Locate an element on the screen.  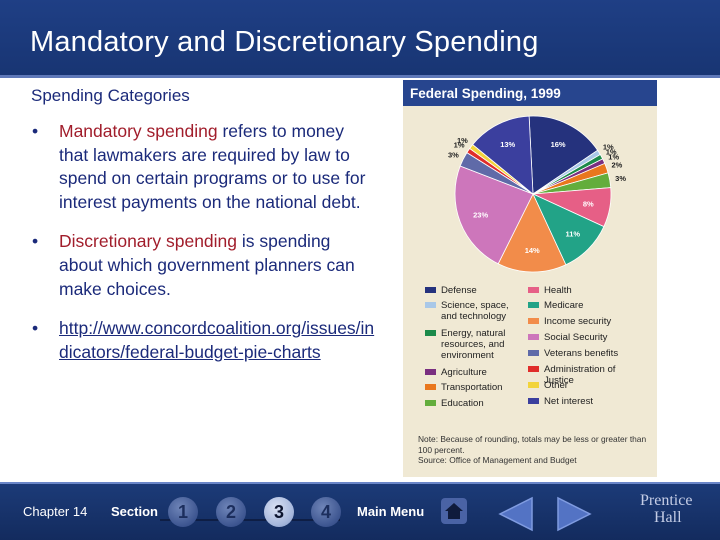
legend-label: Medicare is located at coordinates (564, 305).